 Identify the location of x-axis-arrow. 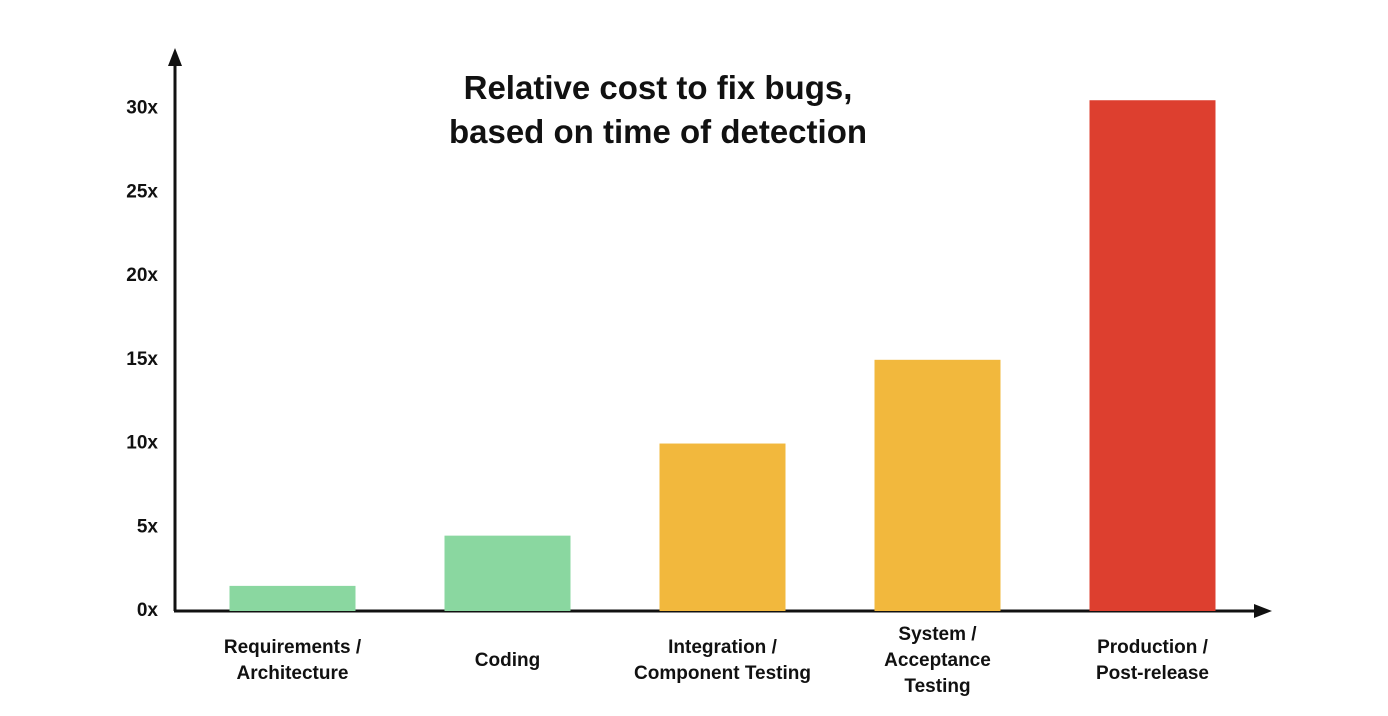
(1263, 611).